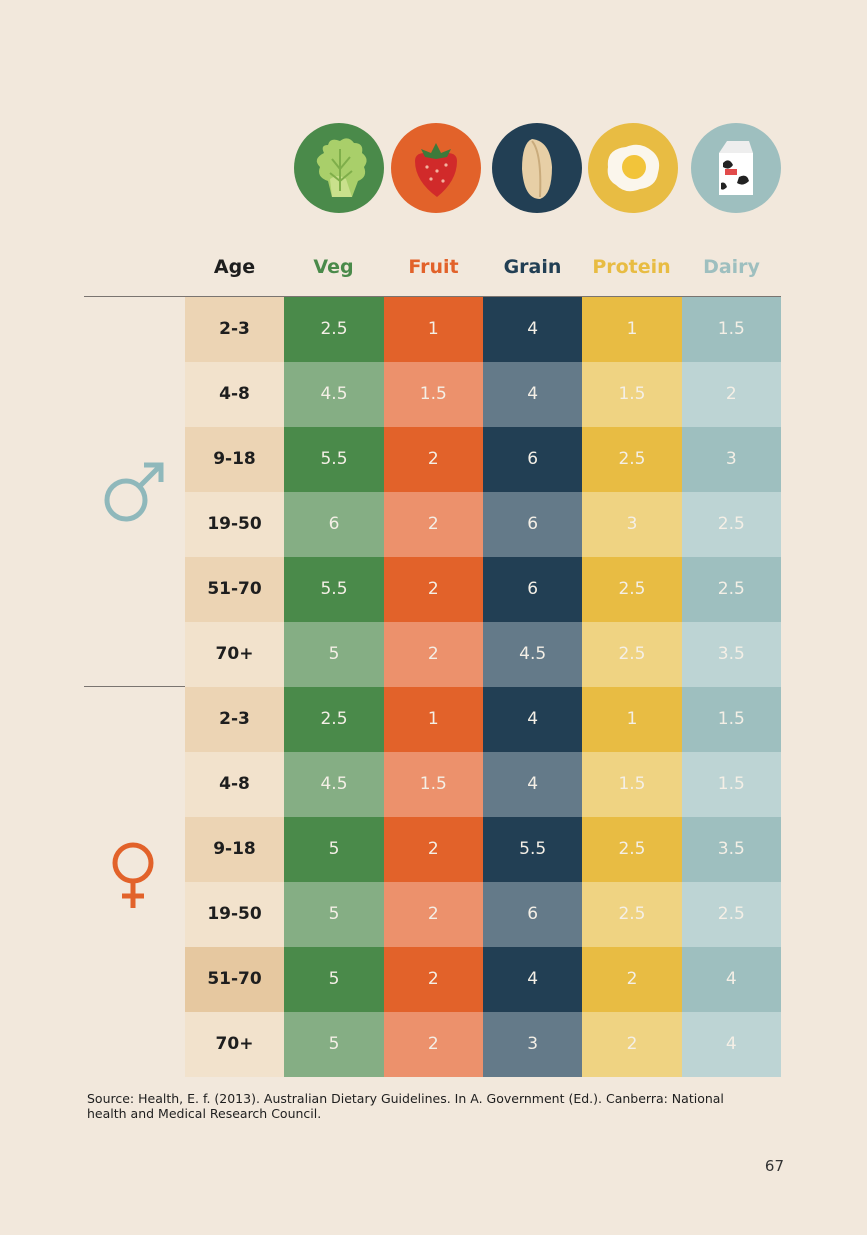  What do you see at coordinates (133, 875) in the screenshot?
I see `female-symbol-icon` at bounding box center [133, 875].